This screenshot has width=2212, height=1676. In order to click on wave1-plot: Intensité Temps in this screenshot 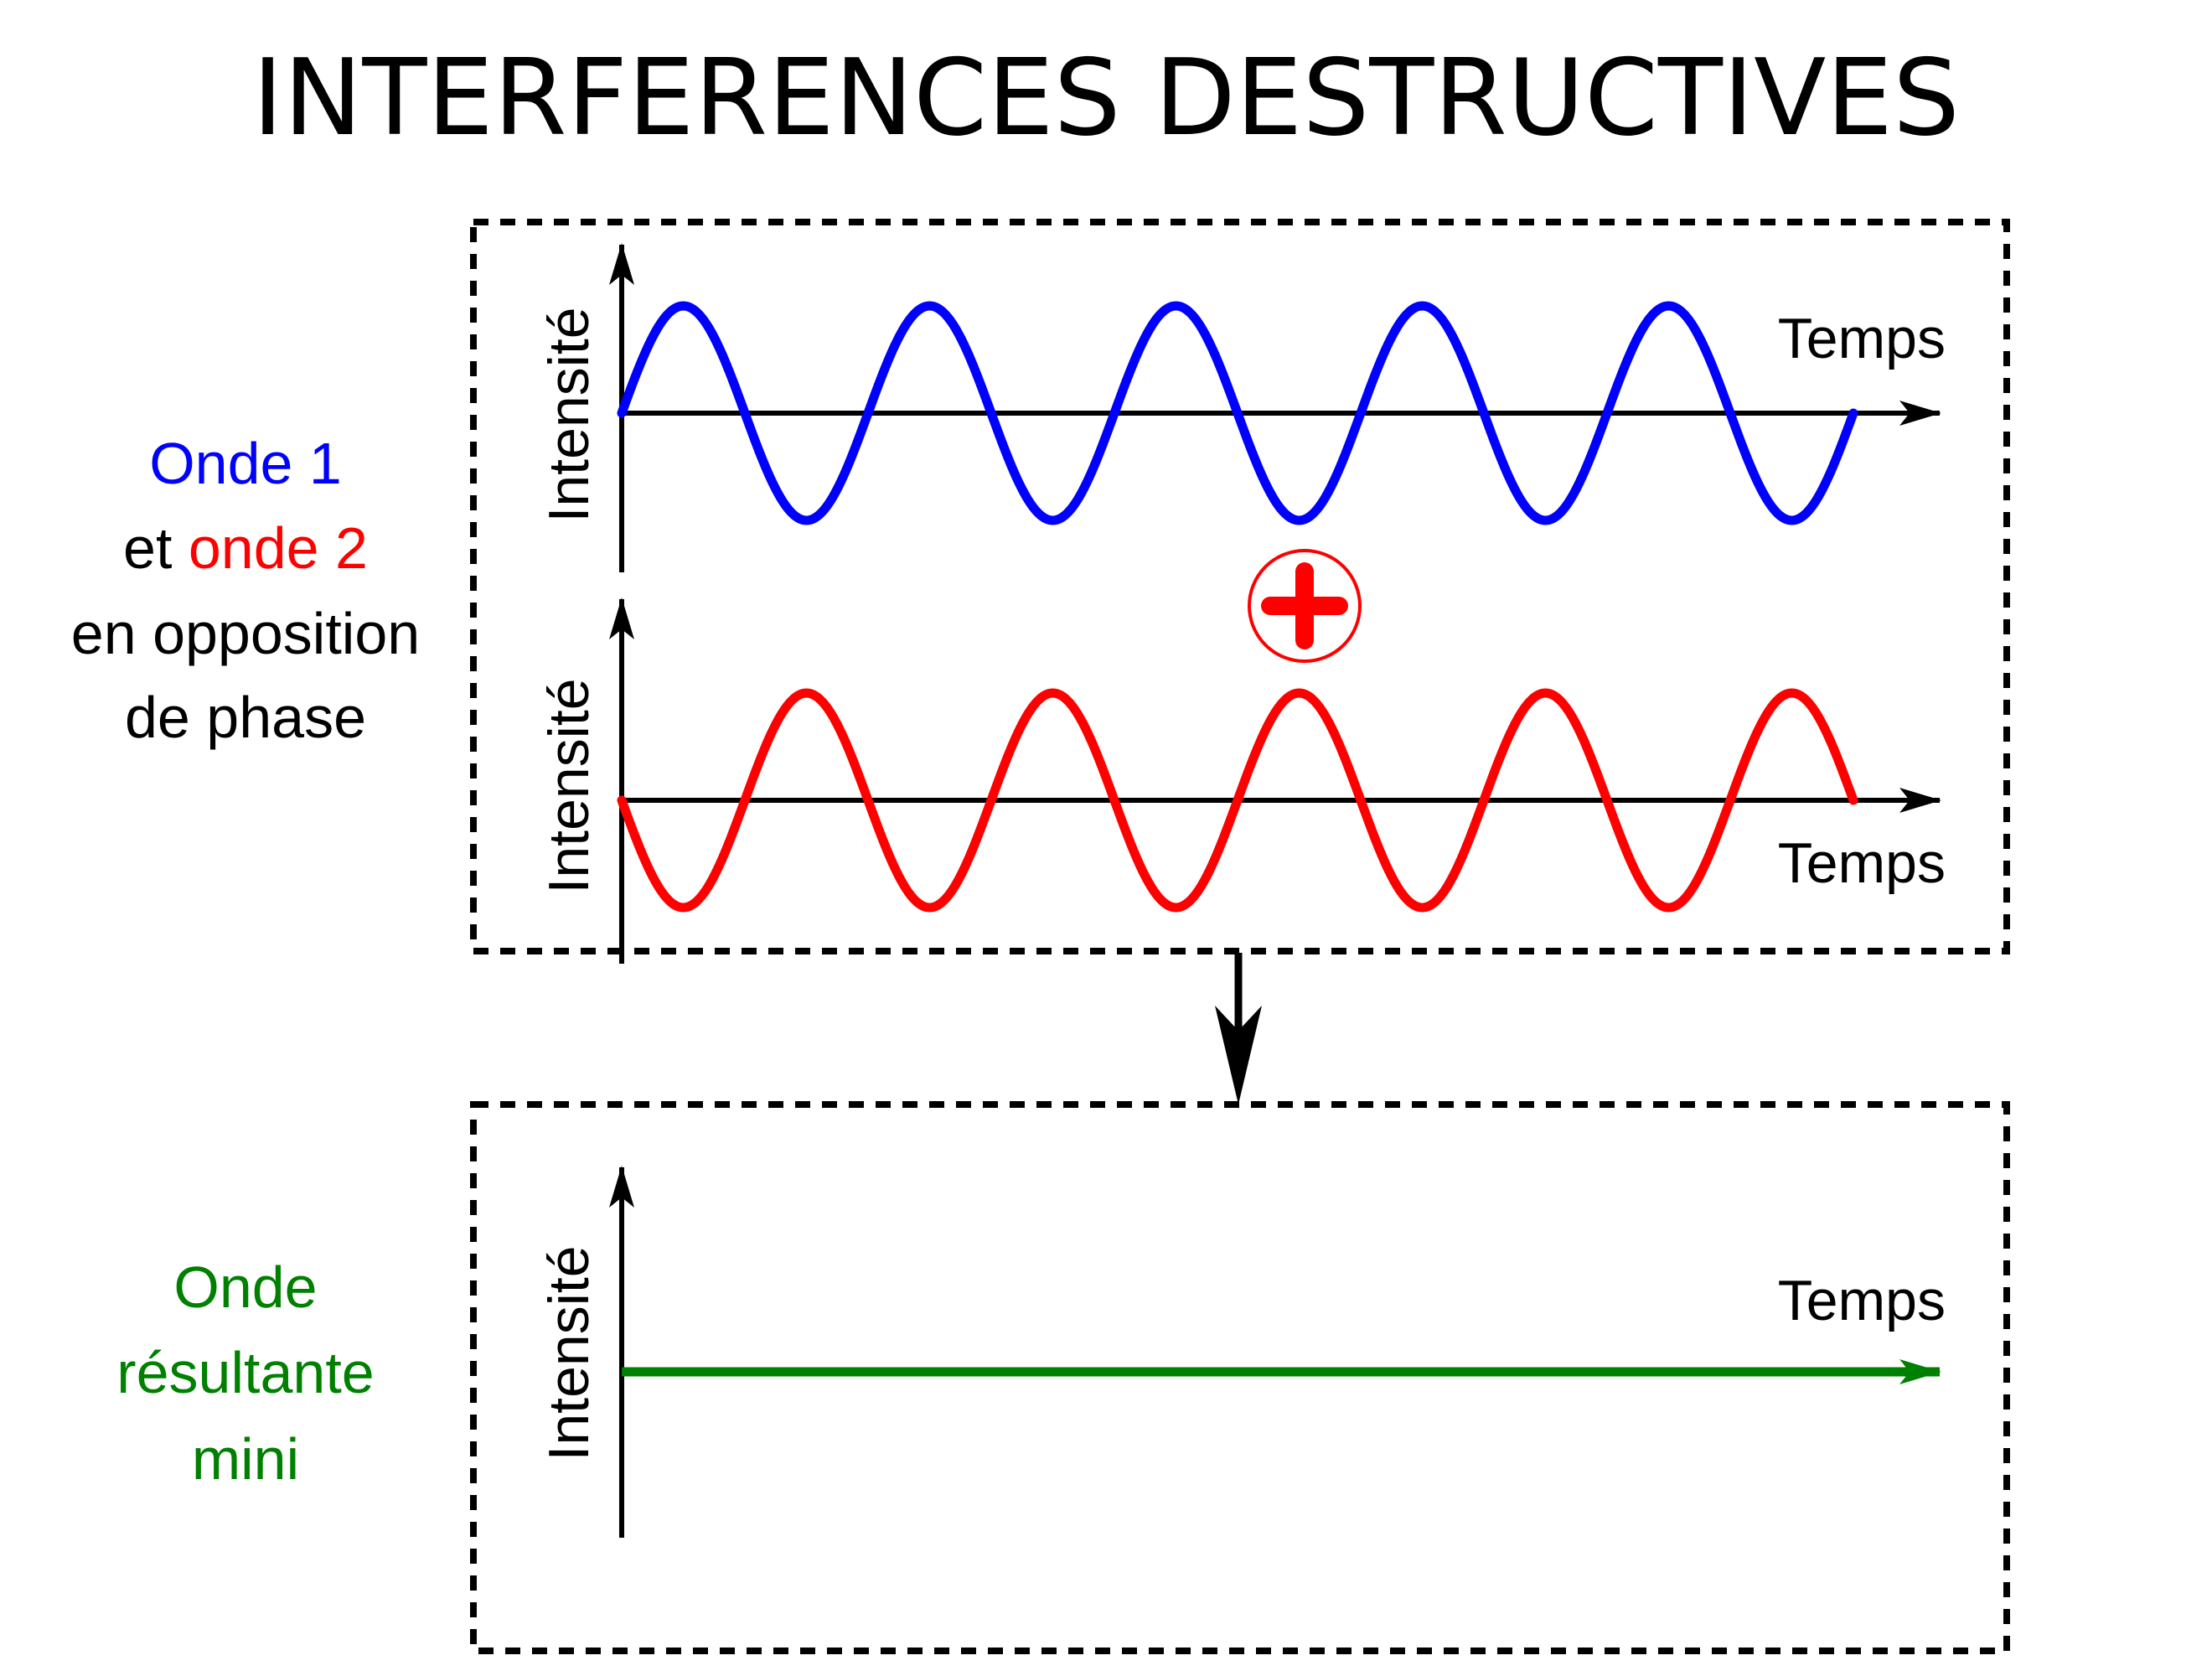, I will do `click(1241, 407)`.